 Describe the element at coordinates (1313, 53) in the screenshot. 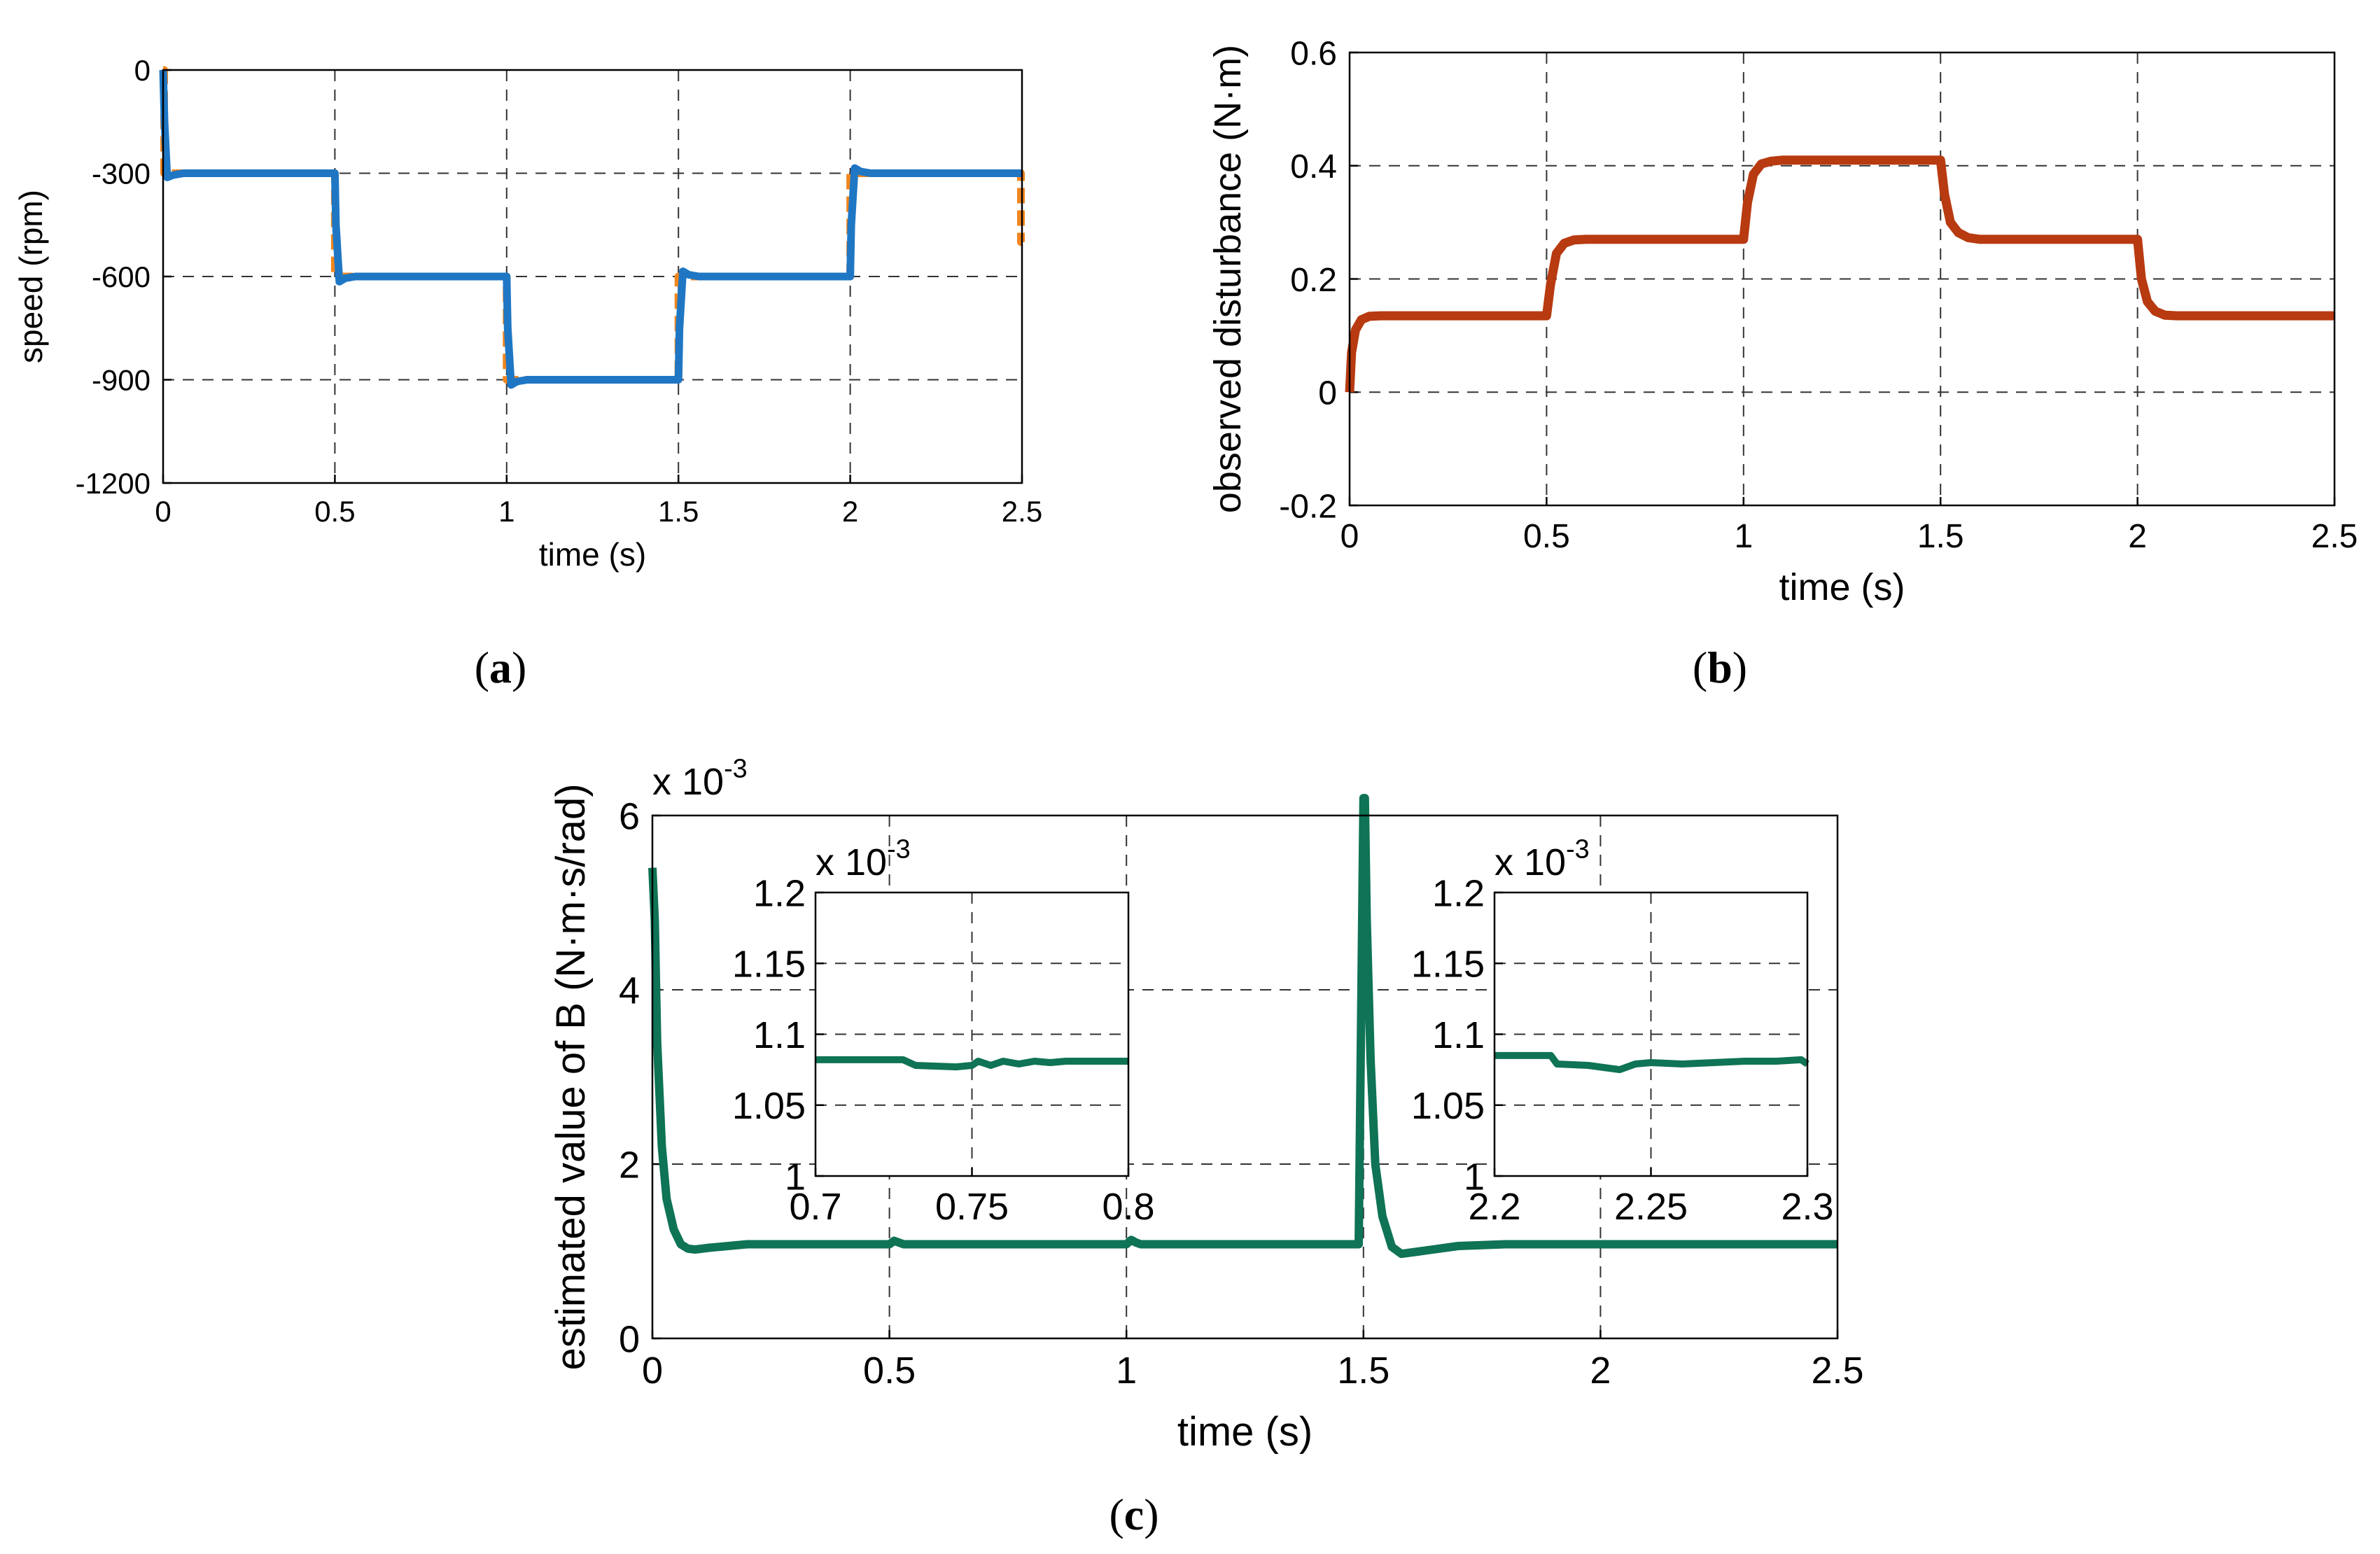

I see `chart-b-ytick-label: 0.6` at that location.